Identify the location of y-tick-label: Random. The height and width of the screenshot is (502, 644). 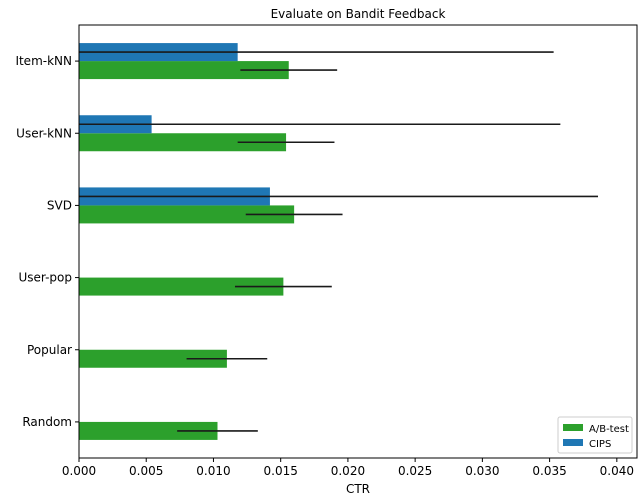
(47, 422).